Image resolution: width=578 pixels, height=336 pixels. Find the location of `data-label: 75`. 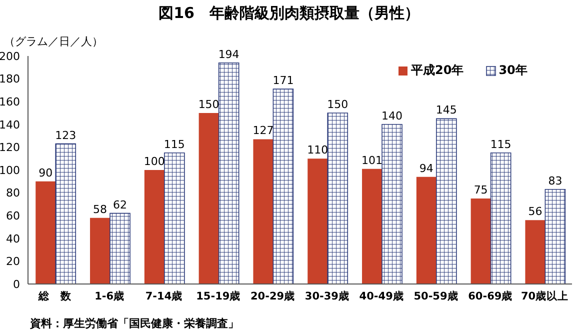

data-label: 75 is located at coordinates (481, 190).